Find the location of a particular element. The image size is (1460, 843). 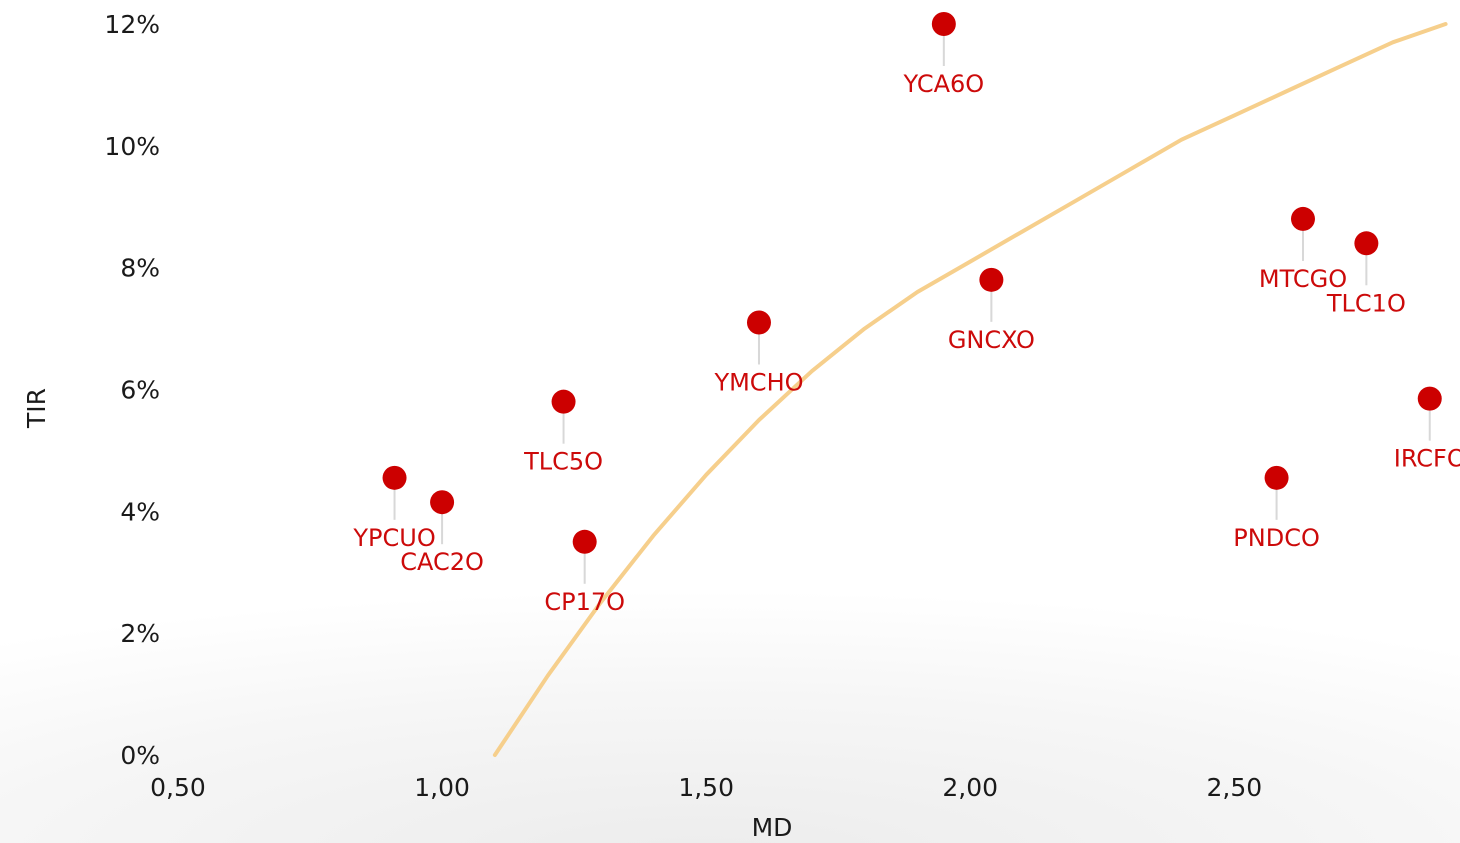

x-tick-label: 0,50 is located at coordinates (178, 787).